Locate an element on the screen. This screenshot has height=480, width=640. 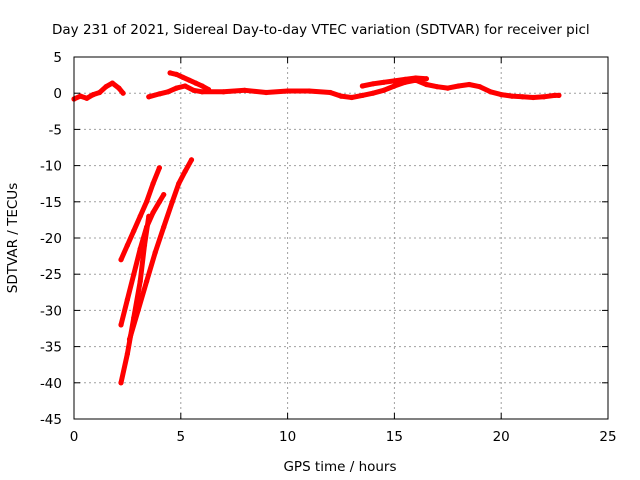
x-tick-label: 10 is located at coordinates (287, 437).